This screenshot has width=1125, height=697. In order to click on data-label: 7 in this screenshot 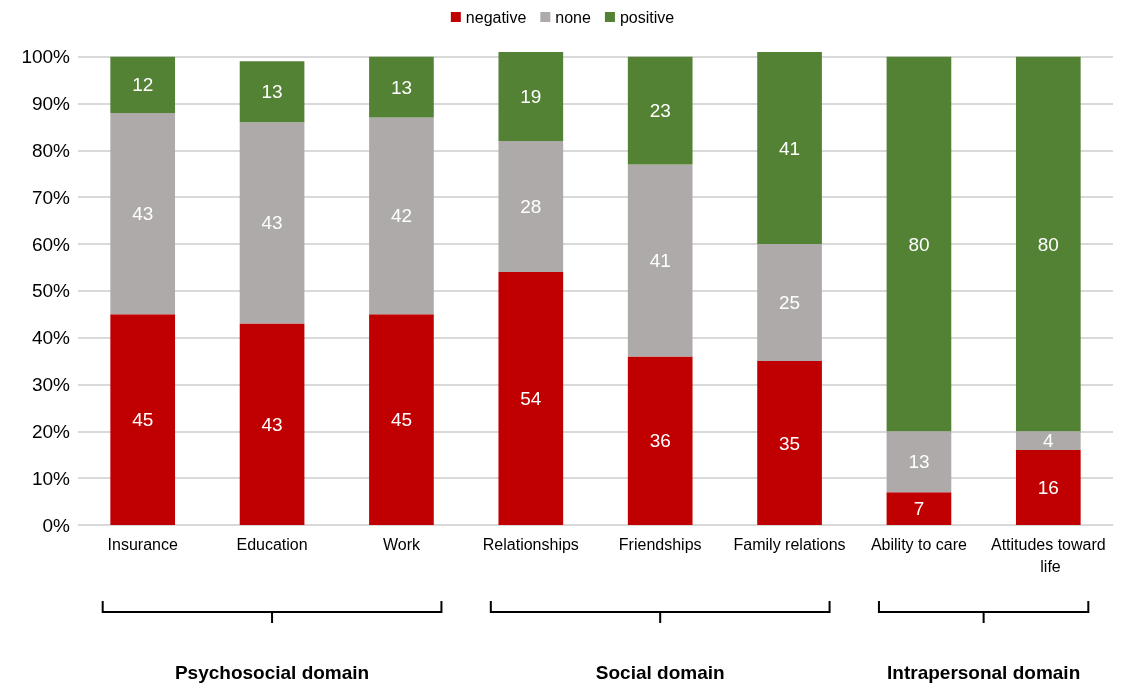, I will do `click(919, 509)`.